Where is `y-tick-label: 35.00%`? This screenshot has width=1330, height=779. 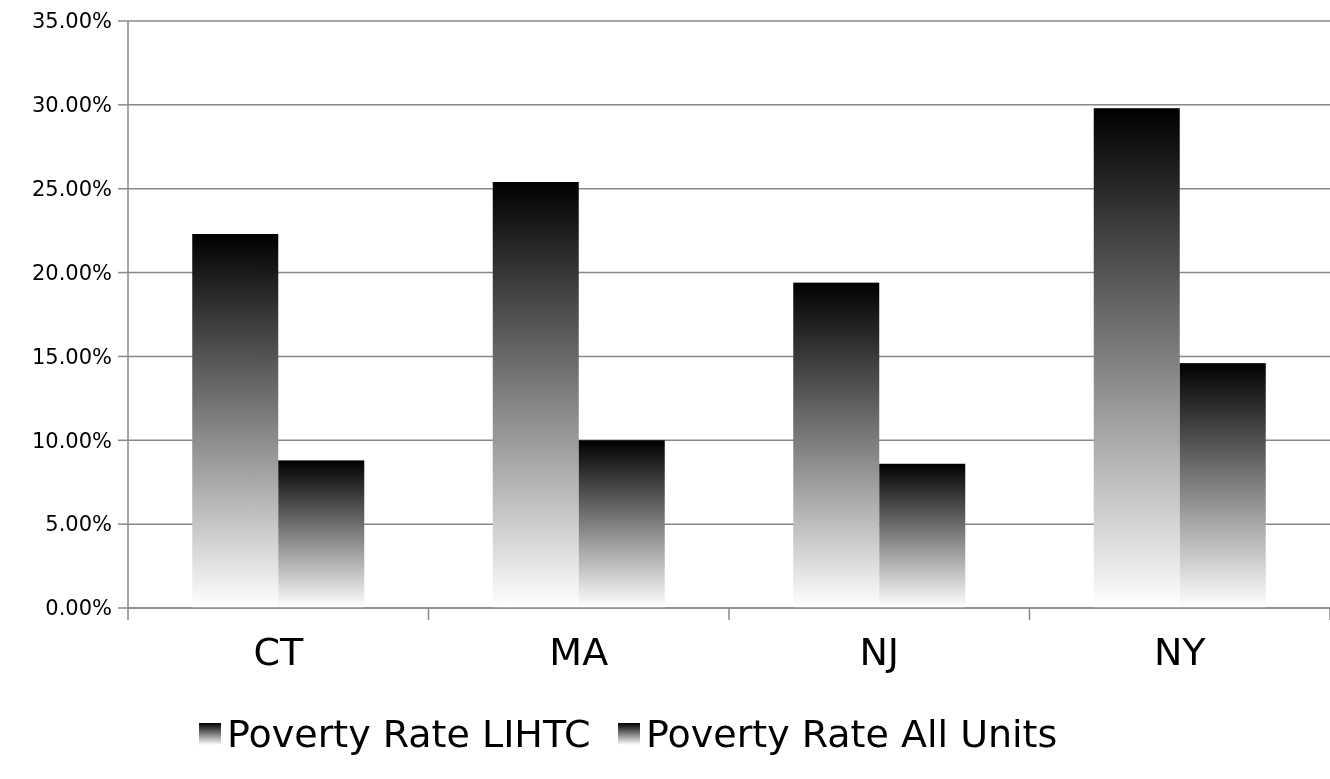
y-tick-label: 35.00% is located at coordinates (71, 21).